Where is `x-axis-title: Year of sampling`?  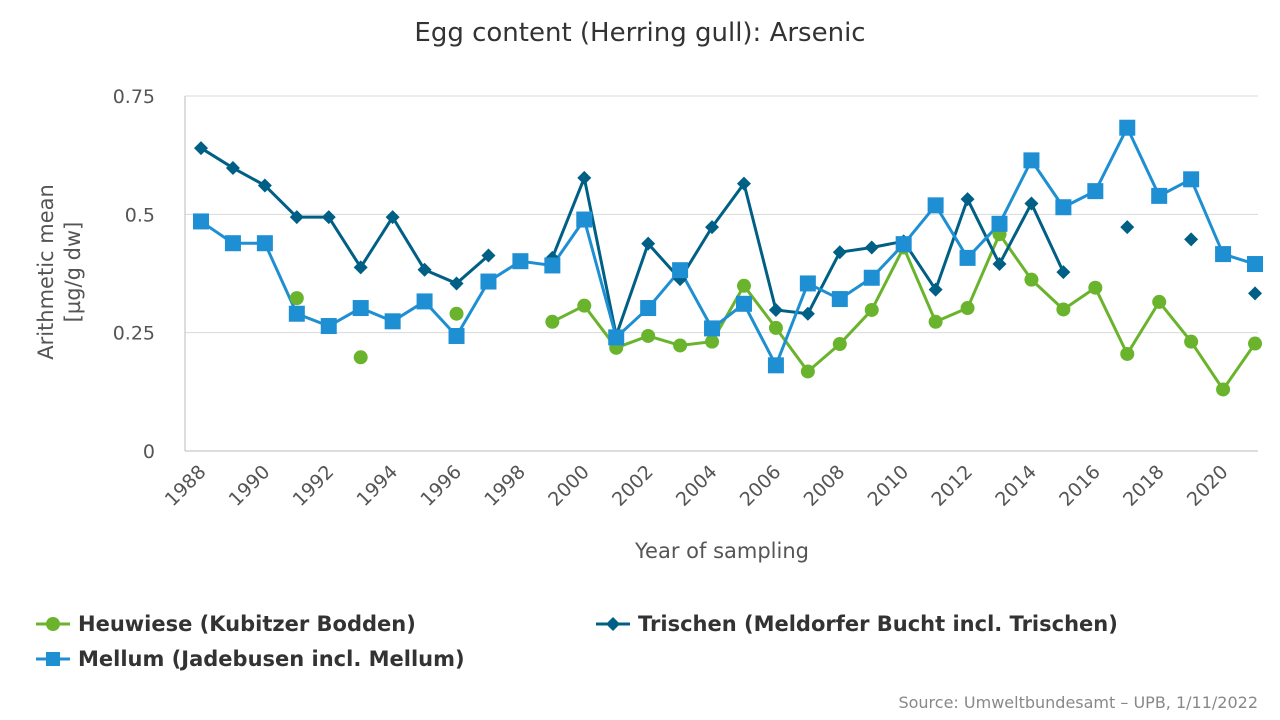 x-axis-title: Year of sampling is located at coordinates (721, 551).